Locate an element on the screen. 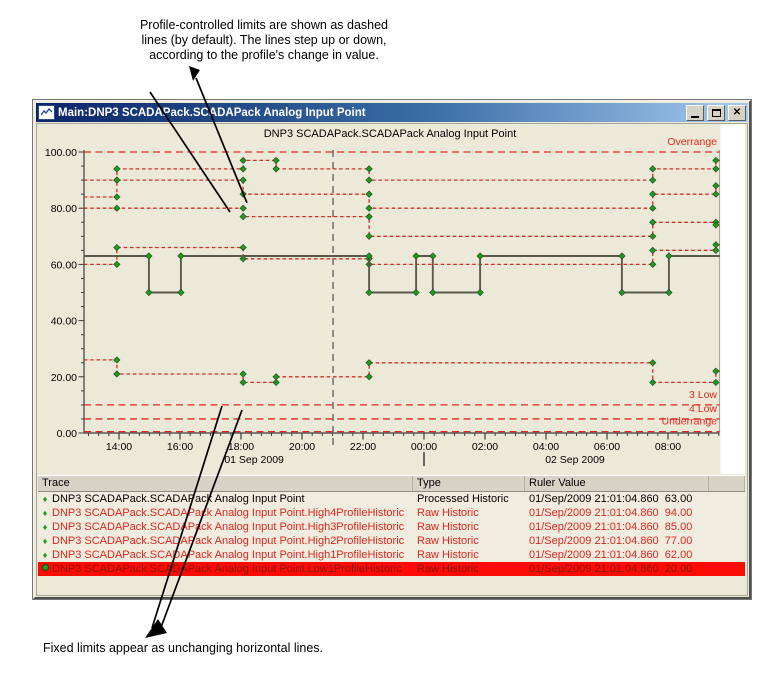 This screenshot has height=699, width=783. svg-text: 04:00 is located at coordinates (546, 447).